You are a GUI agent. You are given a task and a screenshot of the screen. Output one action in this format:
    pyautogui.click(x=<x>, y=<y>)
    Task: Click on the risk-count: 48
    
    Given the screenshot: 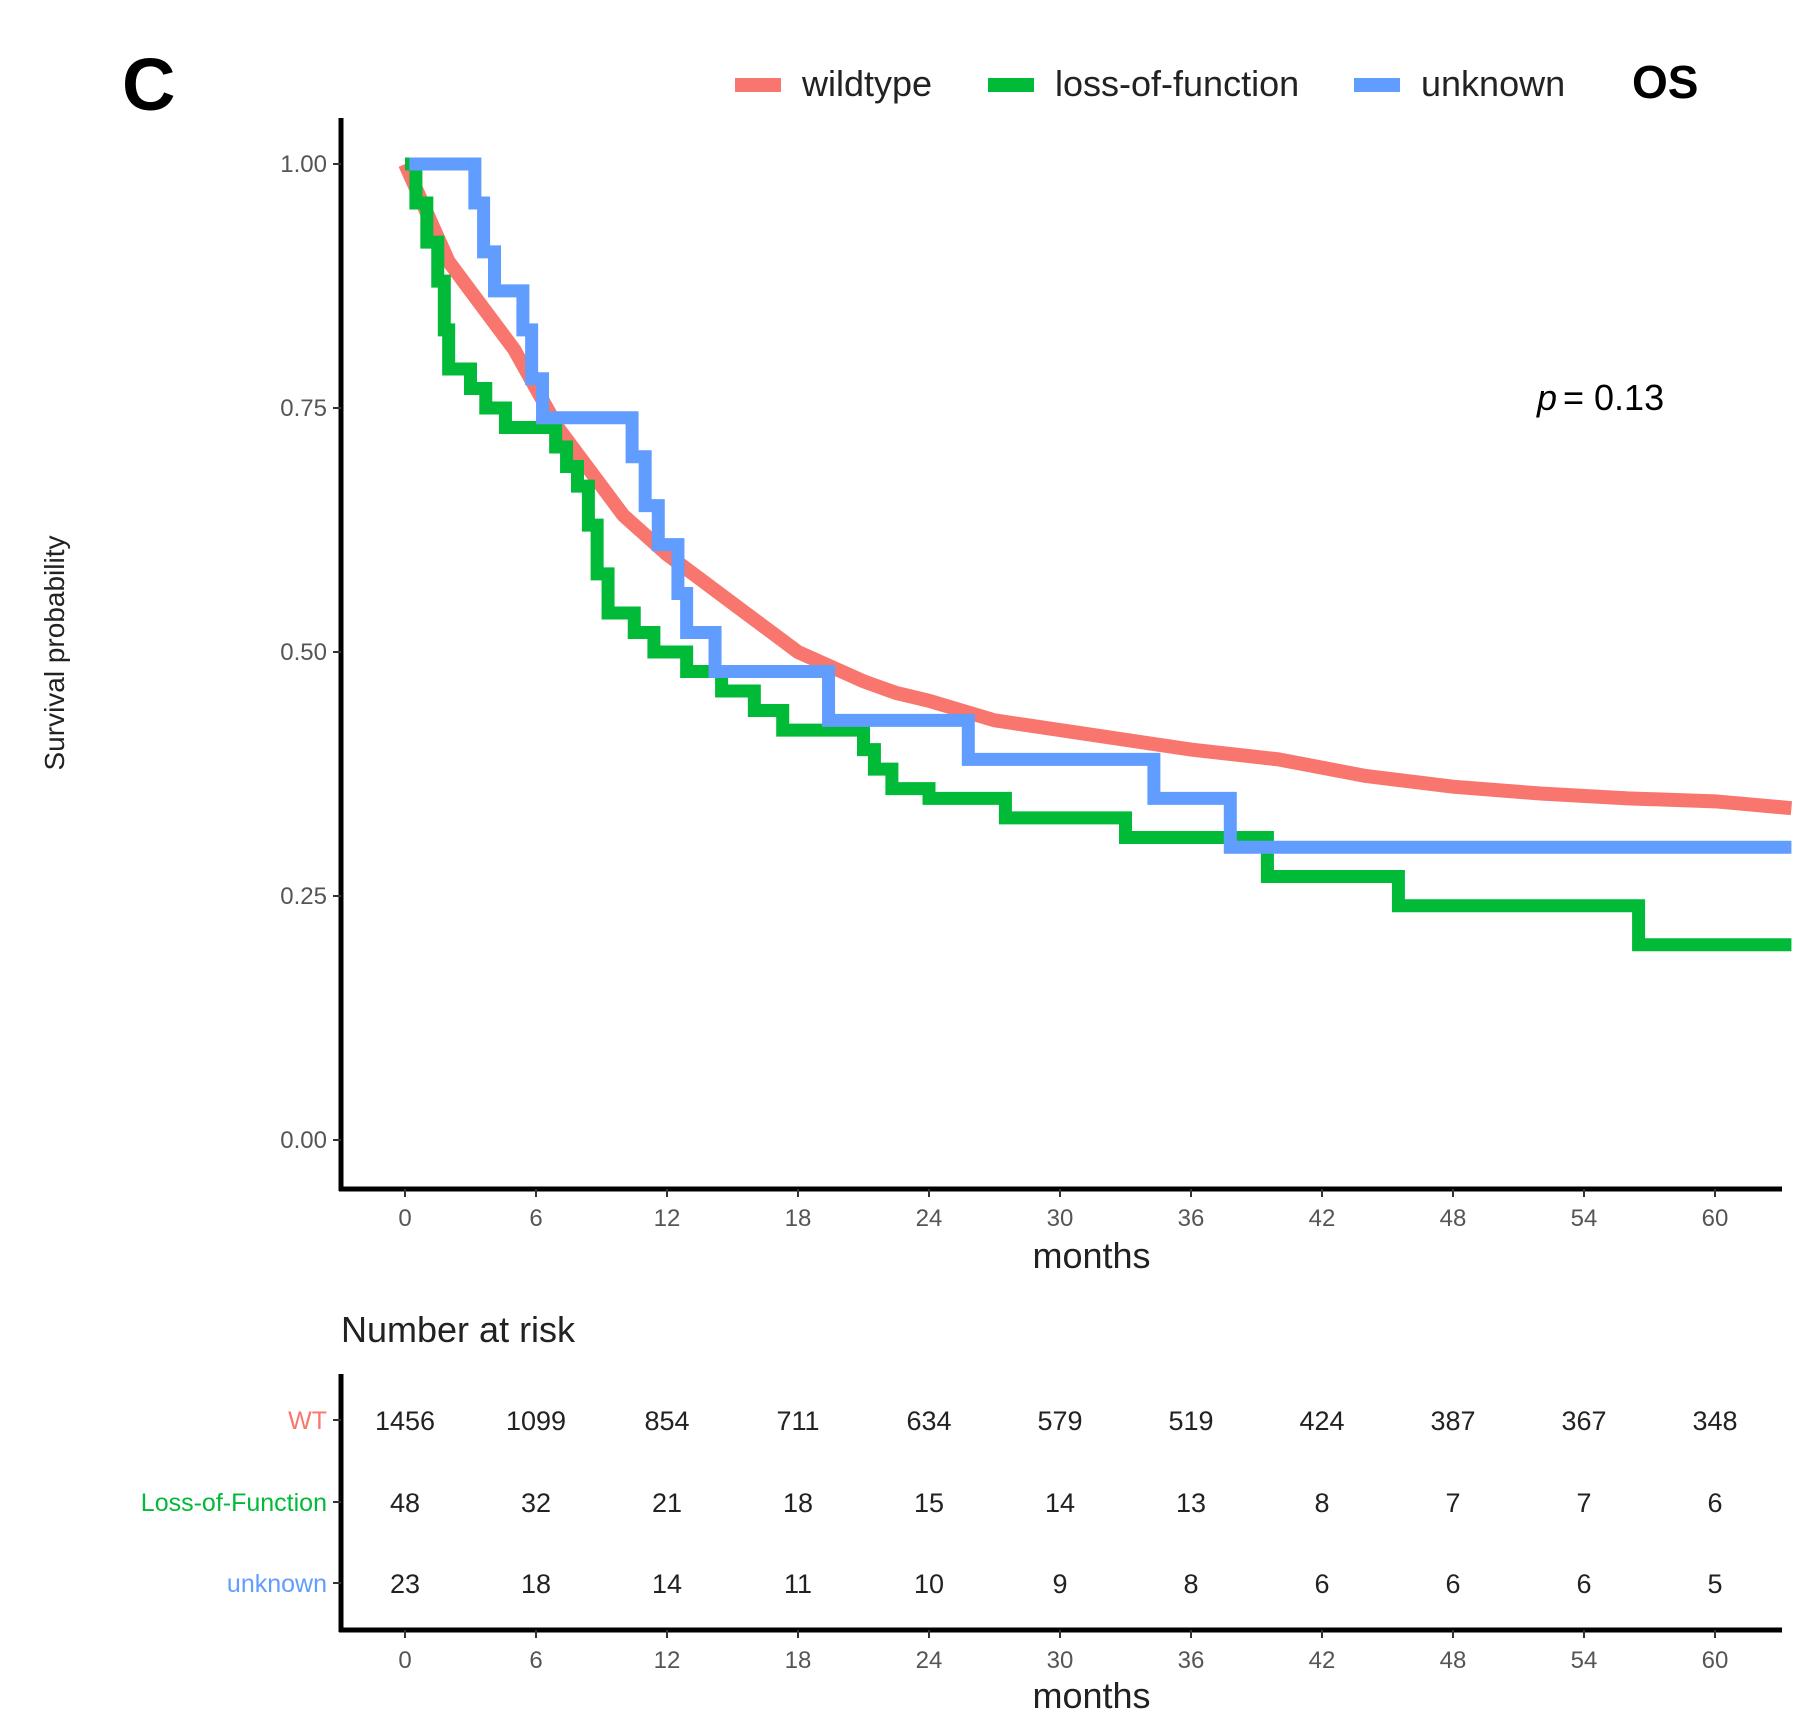 What is the action you would take?
    pyautogui.click(x=405, y=1503)
    